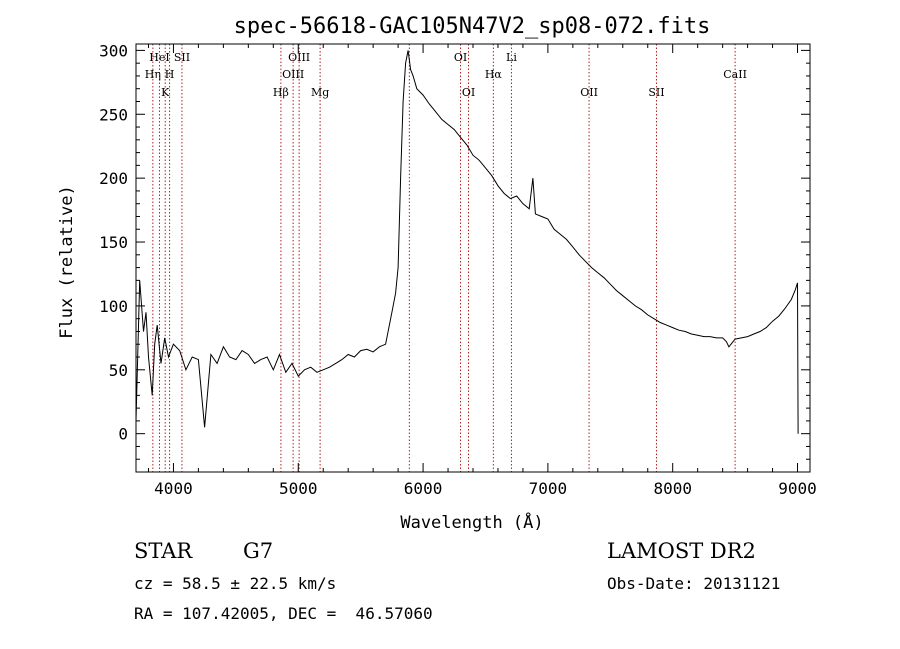  I want to click on line-marker-label: K, so click(165, 92).